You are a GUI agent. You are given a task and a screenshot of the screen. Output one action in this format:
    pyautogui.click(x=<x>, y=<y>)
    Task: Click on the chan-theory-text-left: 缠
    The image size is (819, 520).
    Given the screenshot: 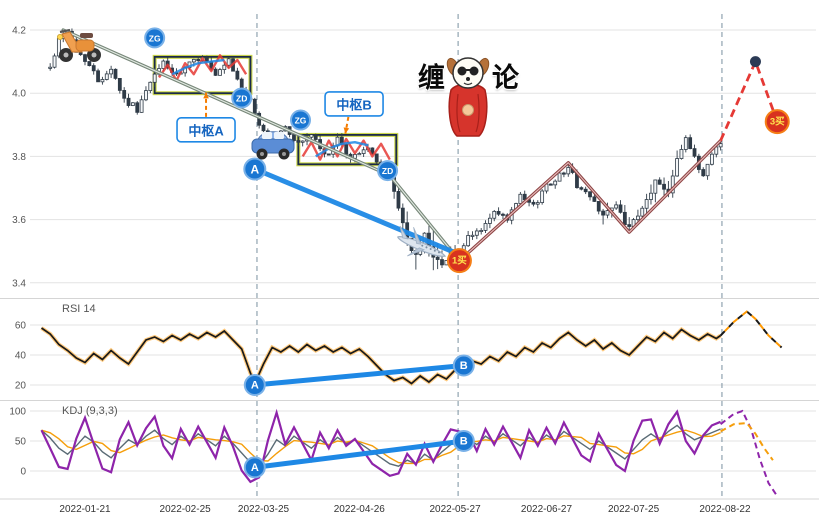 What is the action you would take?
    pyautogui.click(x=431, y=78)
    